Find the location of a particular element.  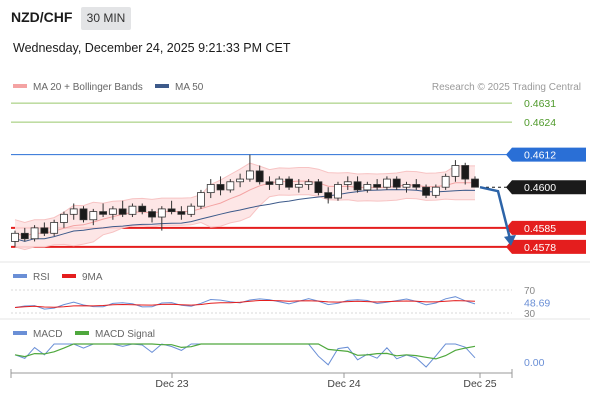

bollinger-upper is located at coordinates (244, 193).